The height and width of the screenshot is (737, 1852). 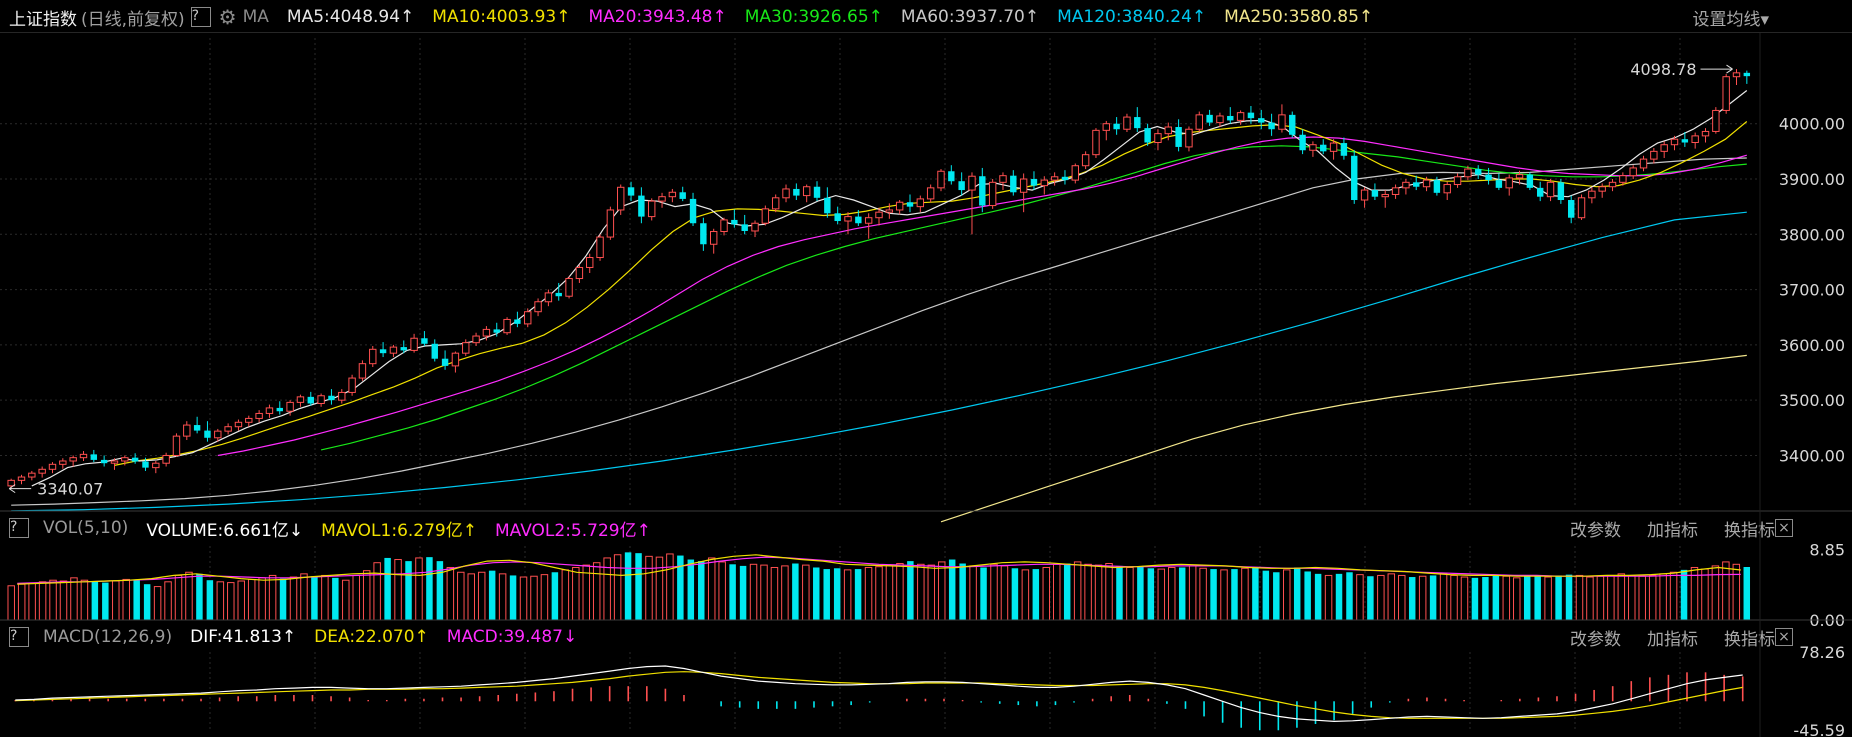 What do you see at coordinates (1595, 530) in the screenshot?
I see `volume-edit-params: 改参数` at bounding box center [1595, 530].